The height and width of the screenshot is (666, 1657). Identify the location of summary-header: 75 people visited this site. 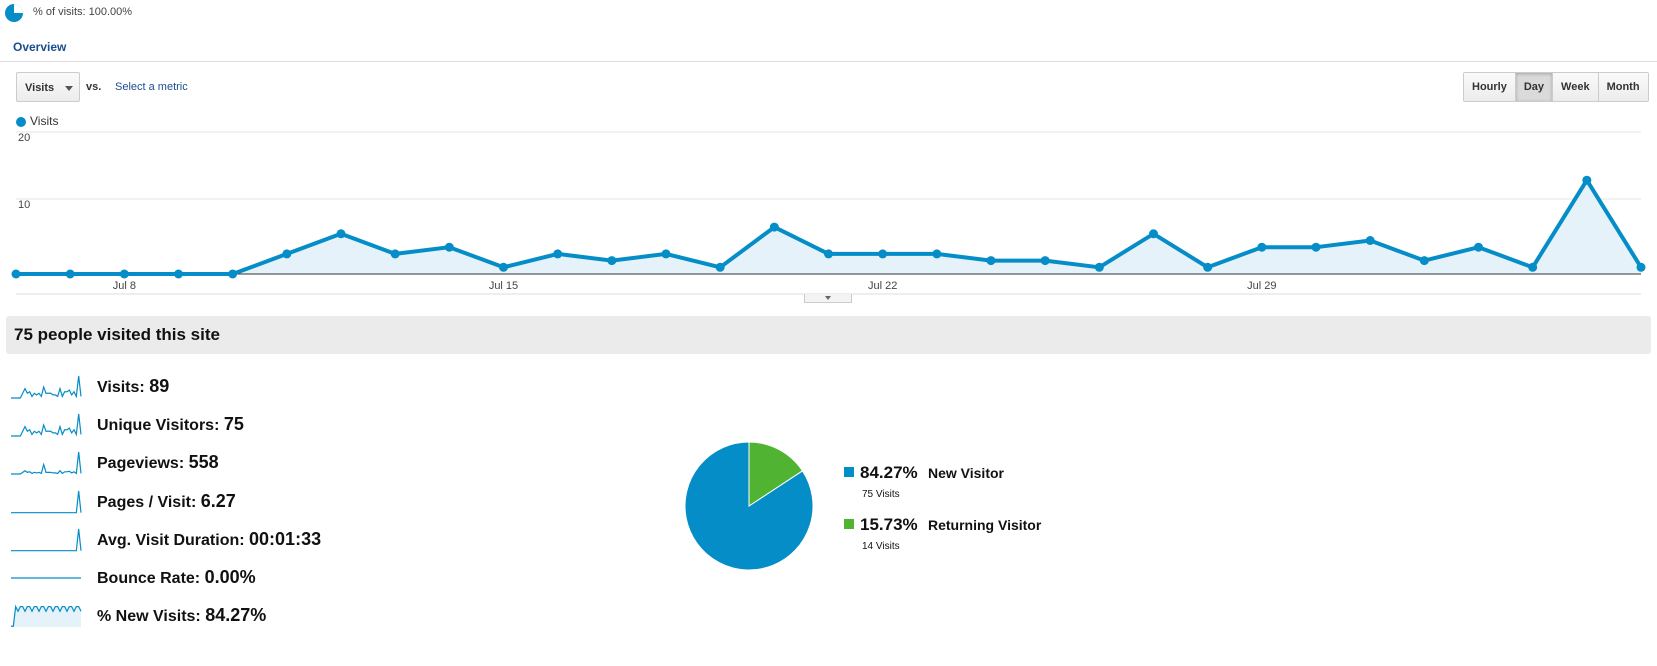
(828, 335).